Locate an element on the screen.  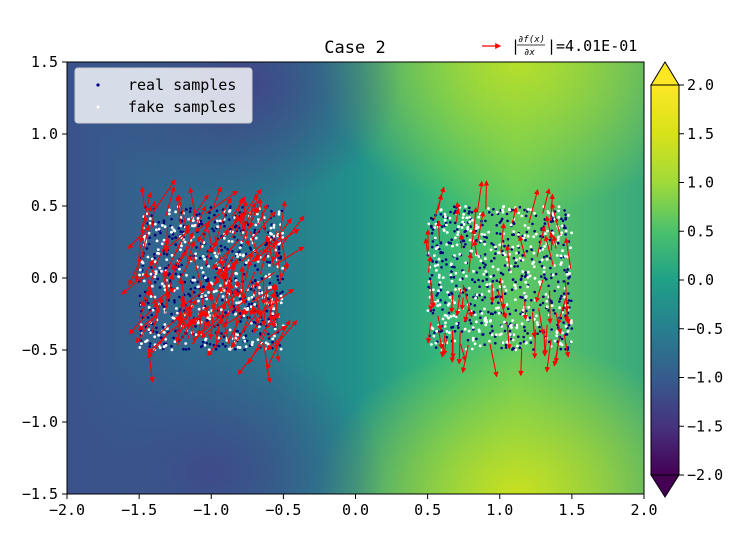
y-tick-label: −1.5 is located at coordinates (40, 494).